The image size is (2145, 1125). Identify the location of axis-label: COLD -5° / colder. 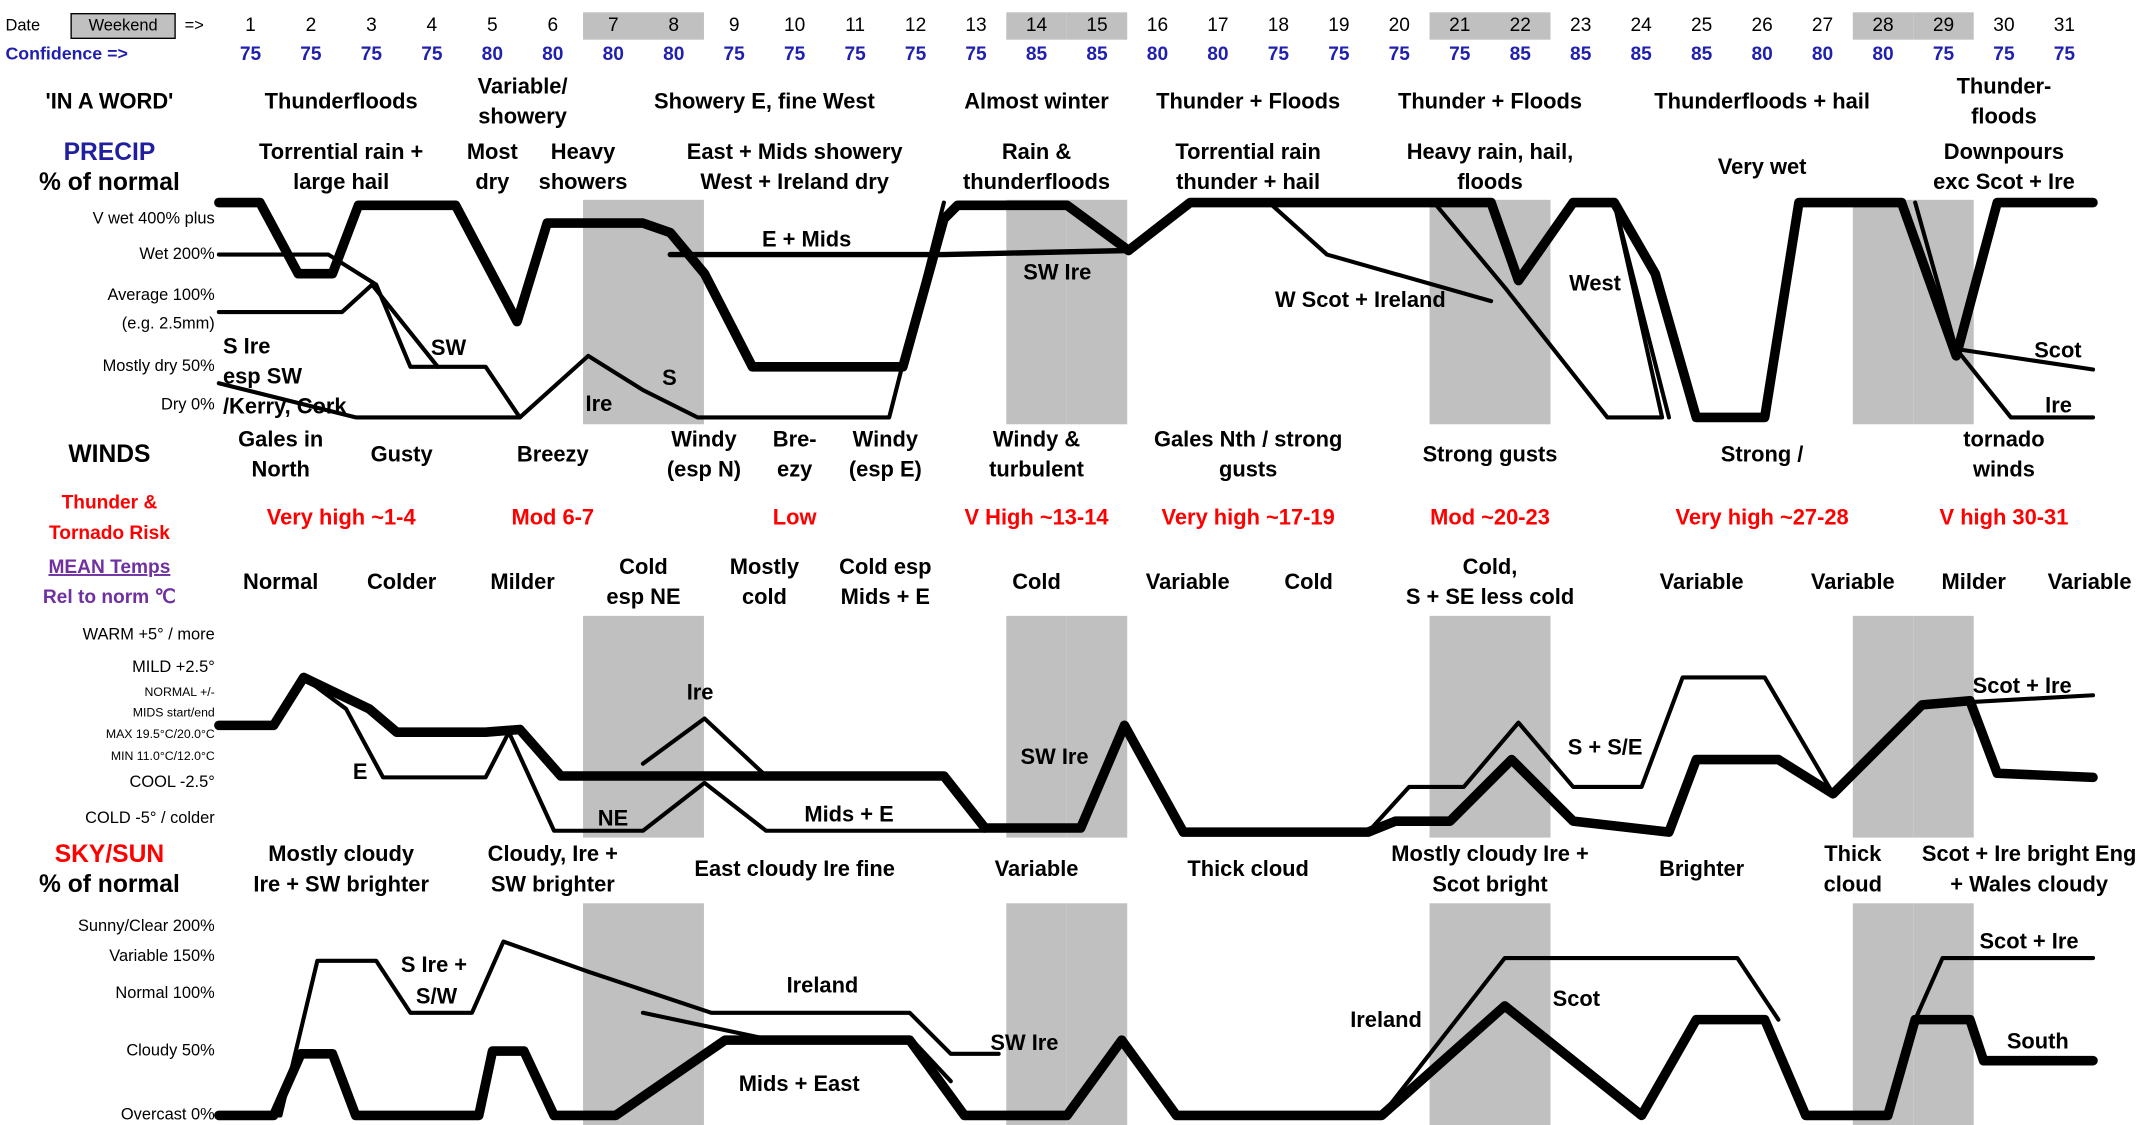
(150, 818).